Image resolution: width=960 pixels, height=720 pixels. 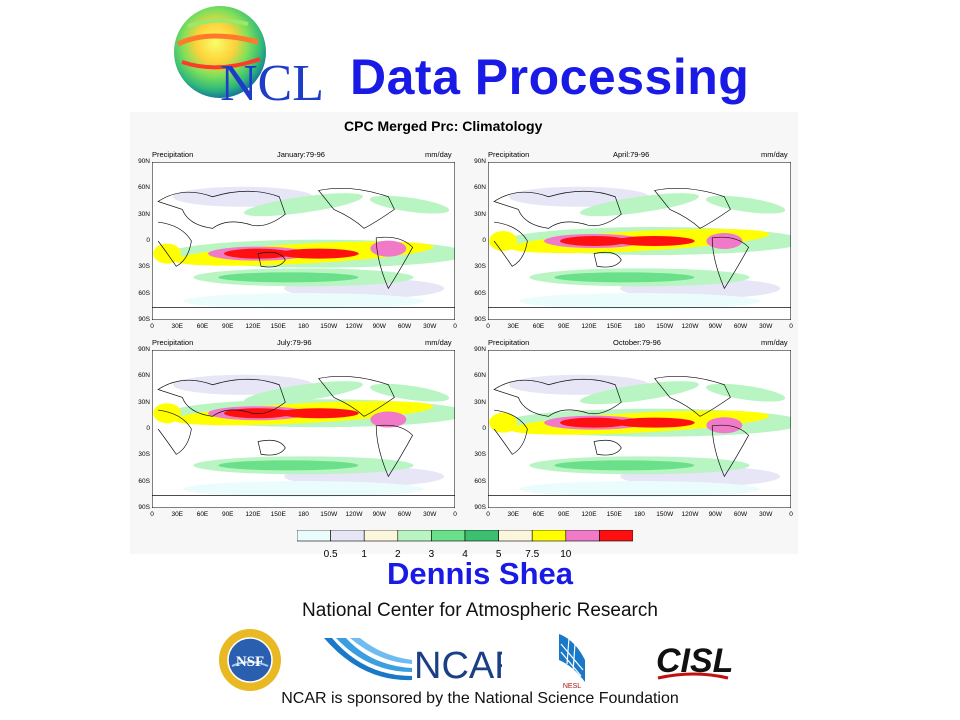 What do you see at coordinates (301, 154) in the screenshot?
I see `panel-period-label: January:79-96` at bounding box center [301, 154].